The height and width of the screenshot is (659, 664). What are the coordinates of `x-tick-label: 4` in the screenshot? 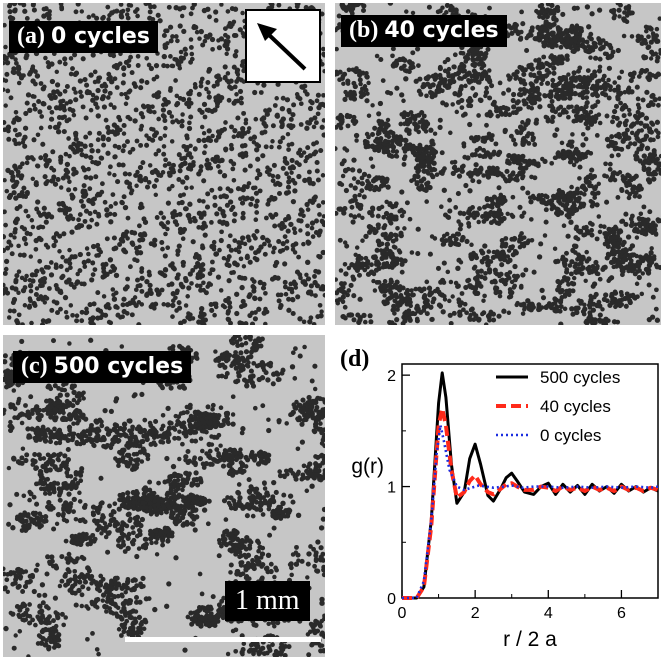 It's located at (548, 613).